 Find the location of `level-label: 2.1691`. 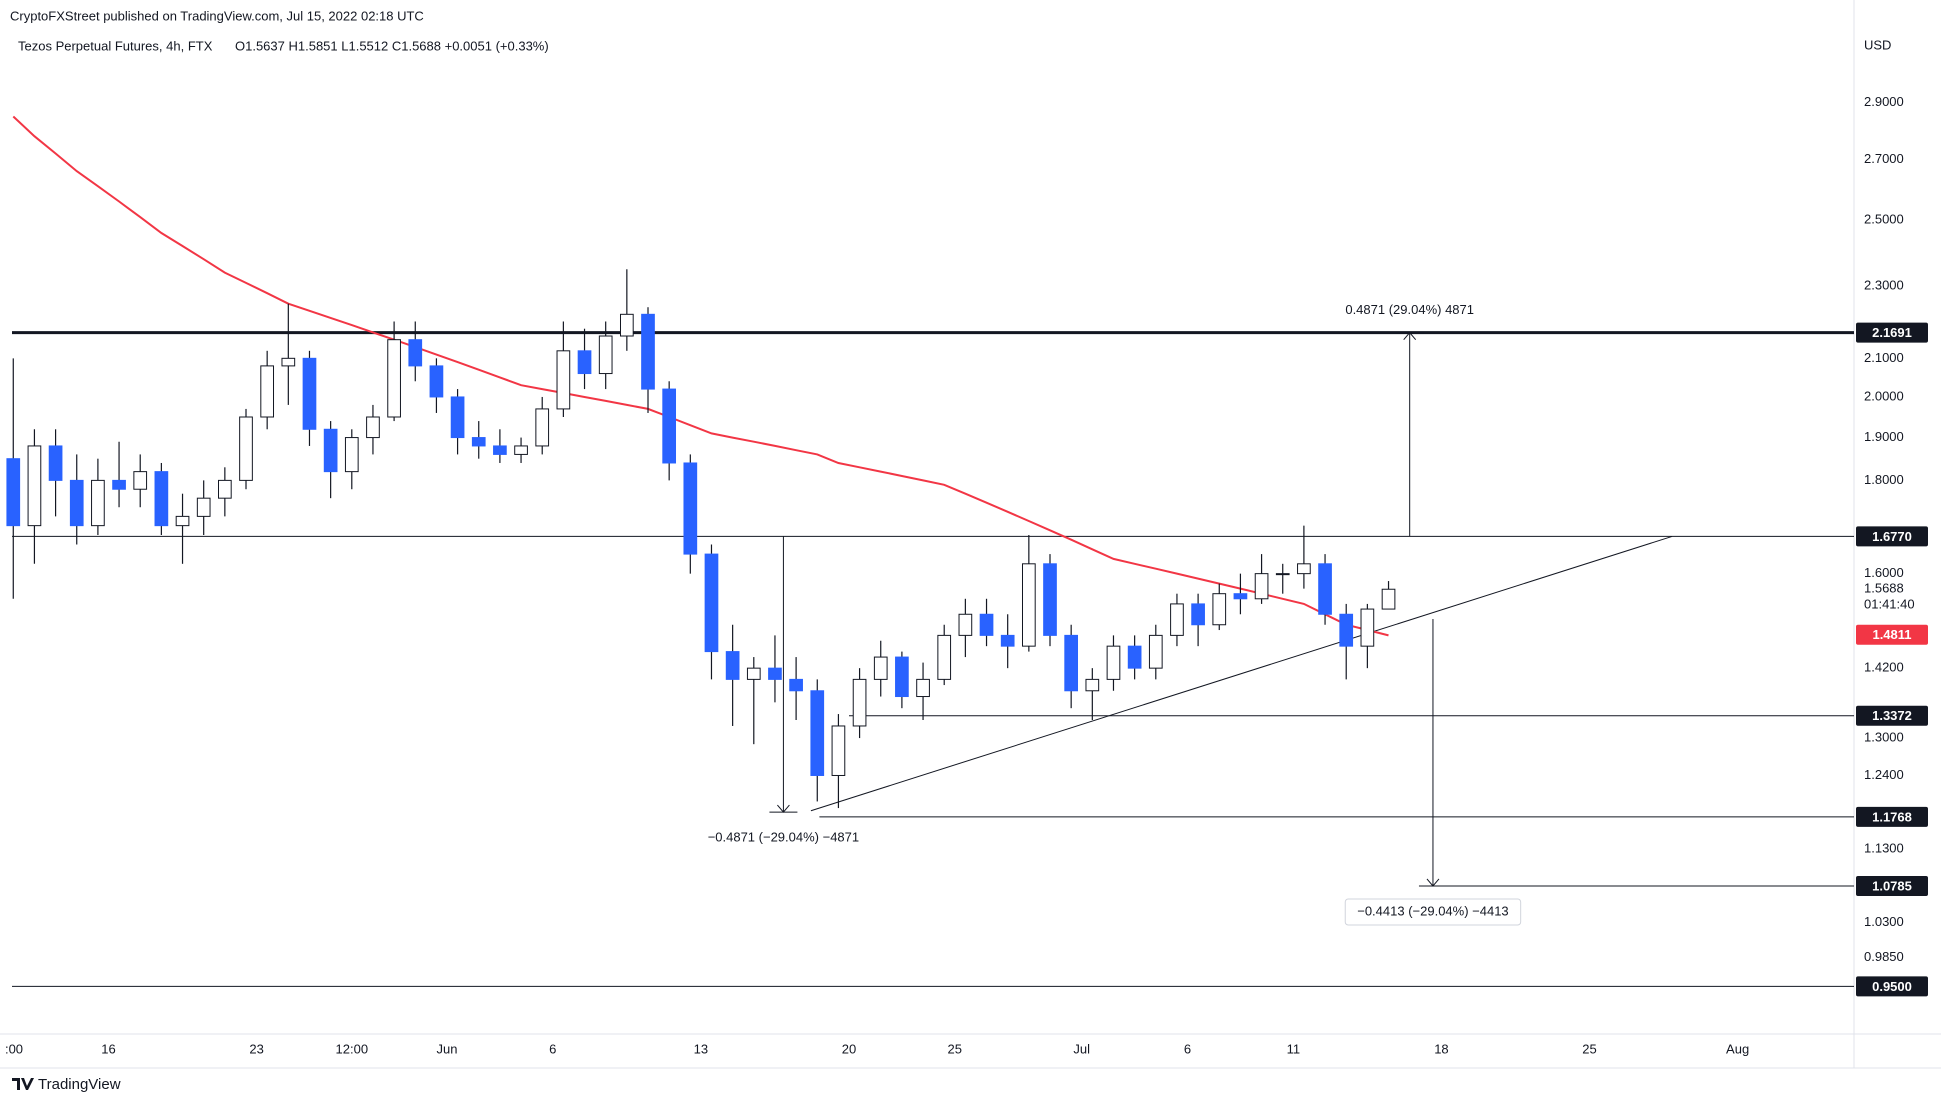

level-label: 2.1691 is located at coordinates (1892, 332).